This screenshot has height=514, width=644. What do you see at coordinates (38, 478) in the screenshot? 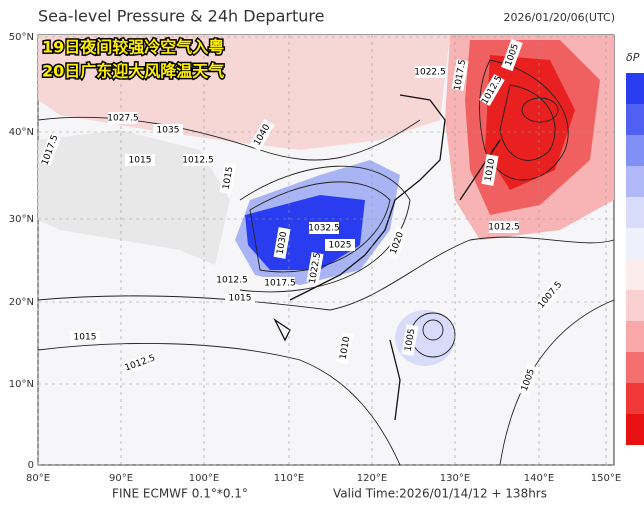
I see `lon-label: 80°E` at bounding box center [38, 478].